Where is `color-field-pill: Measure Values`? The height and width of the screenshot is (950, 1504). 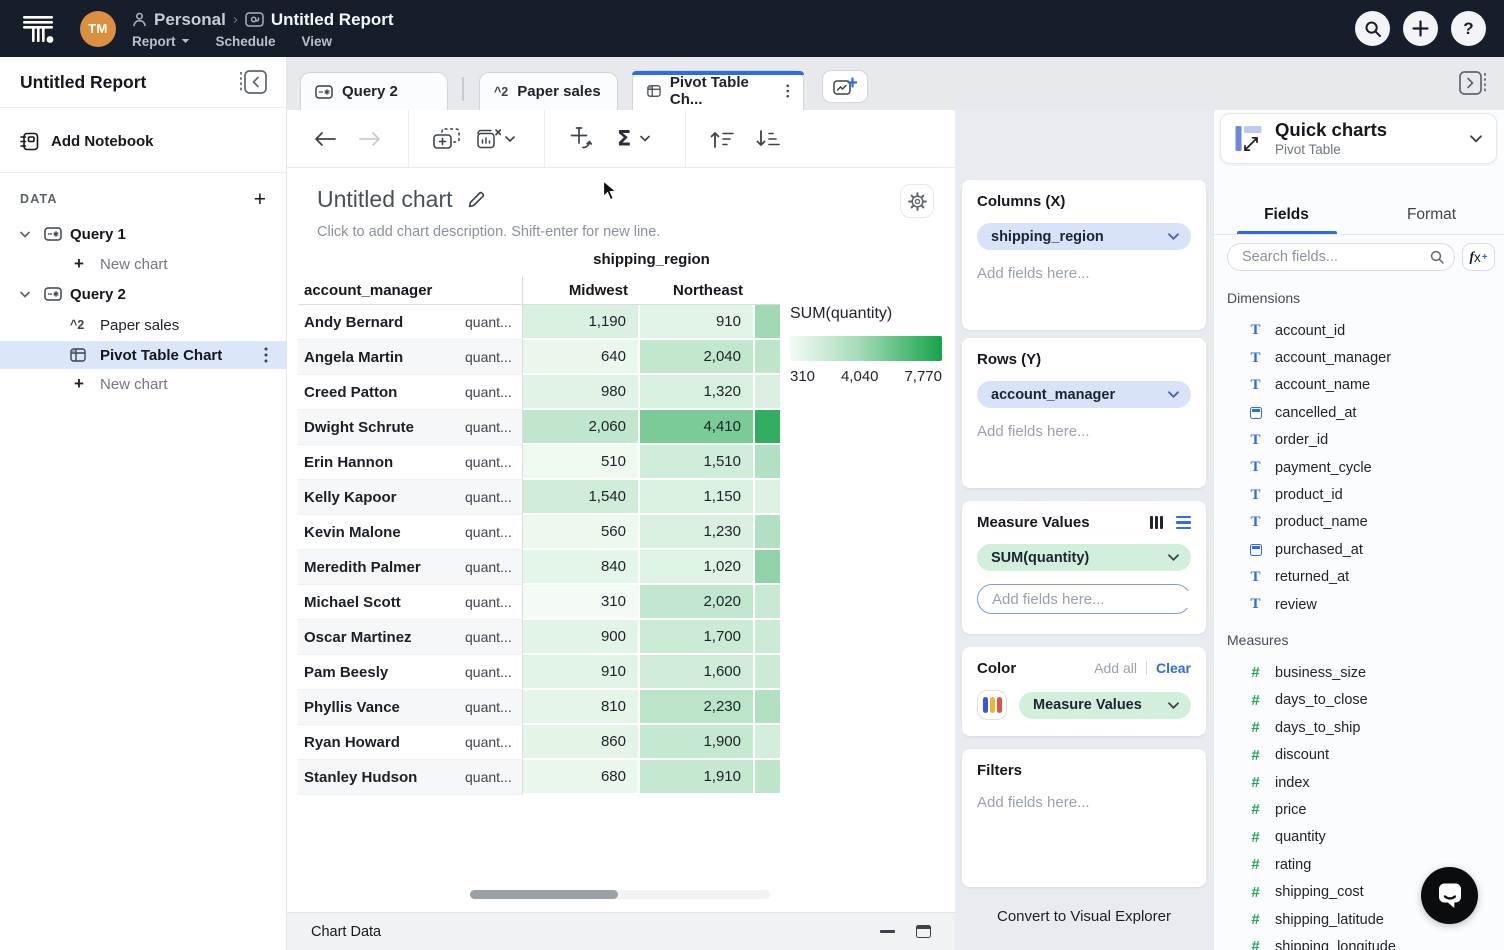
color-field-pill: Measure Values is located at coordinates (1105, 705).